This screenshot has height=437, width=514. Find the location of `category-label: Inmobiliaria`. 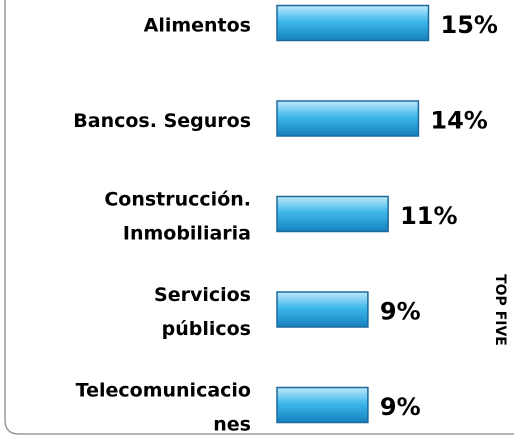

category-label: Inmobiliaria is located at coordinates (187, 234).